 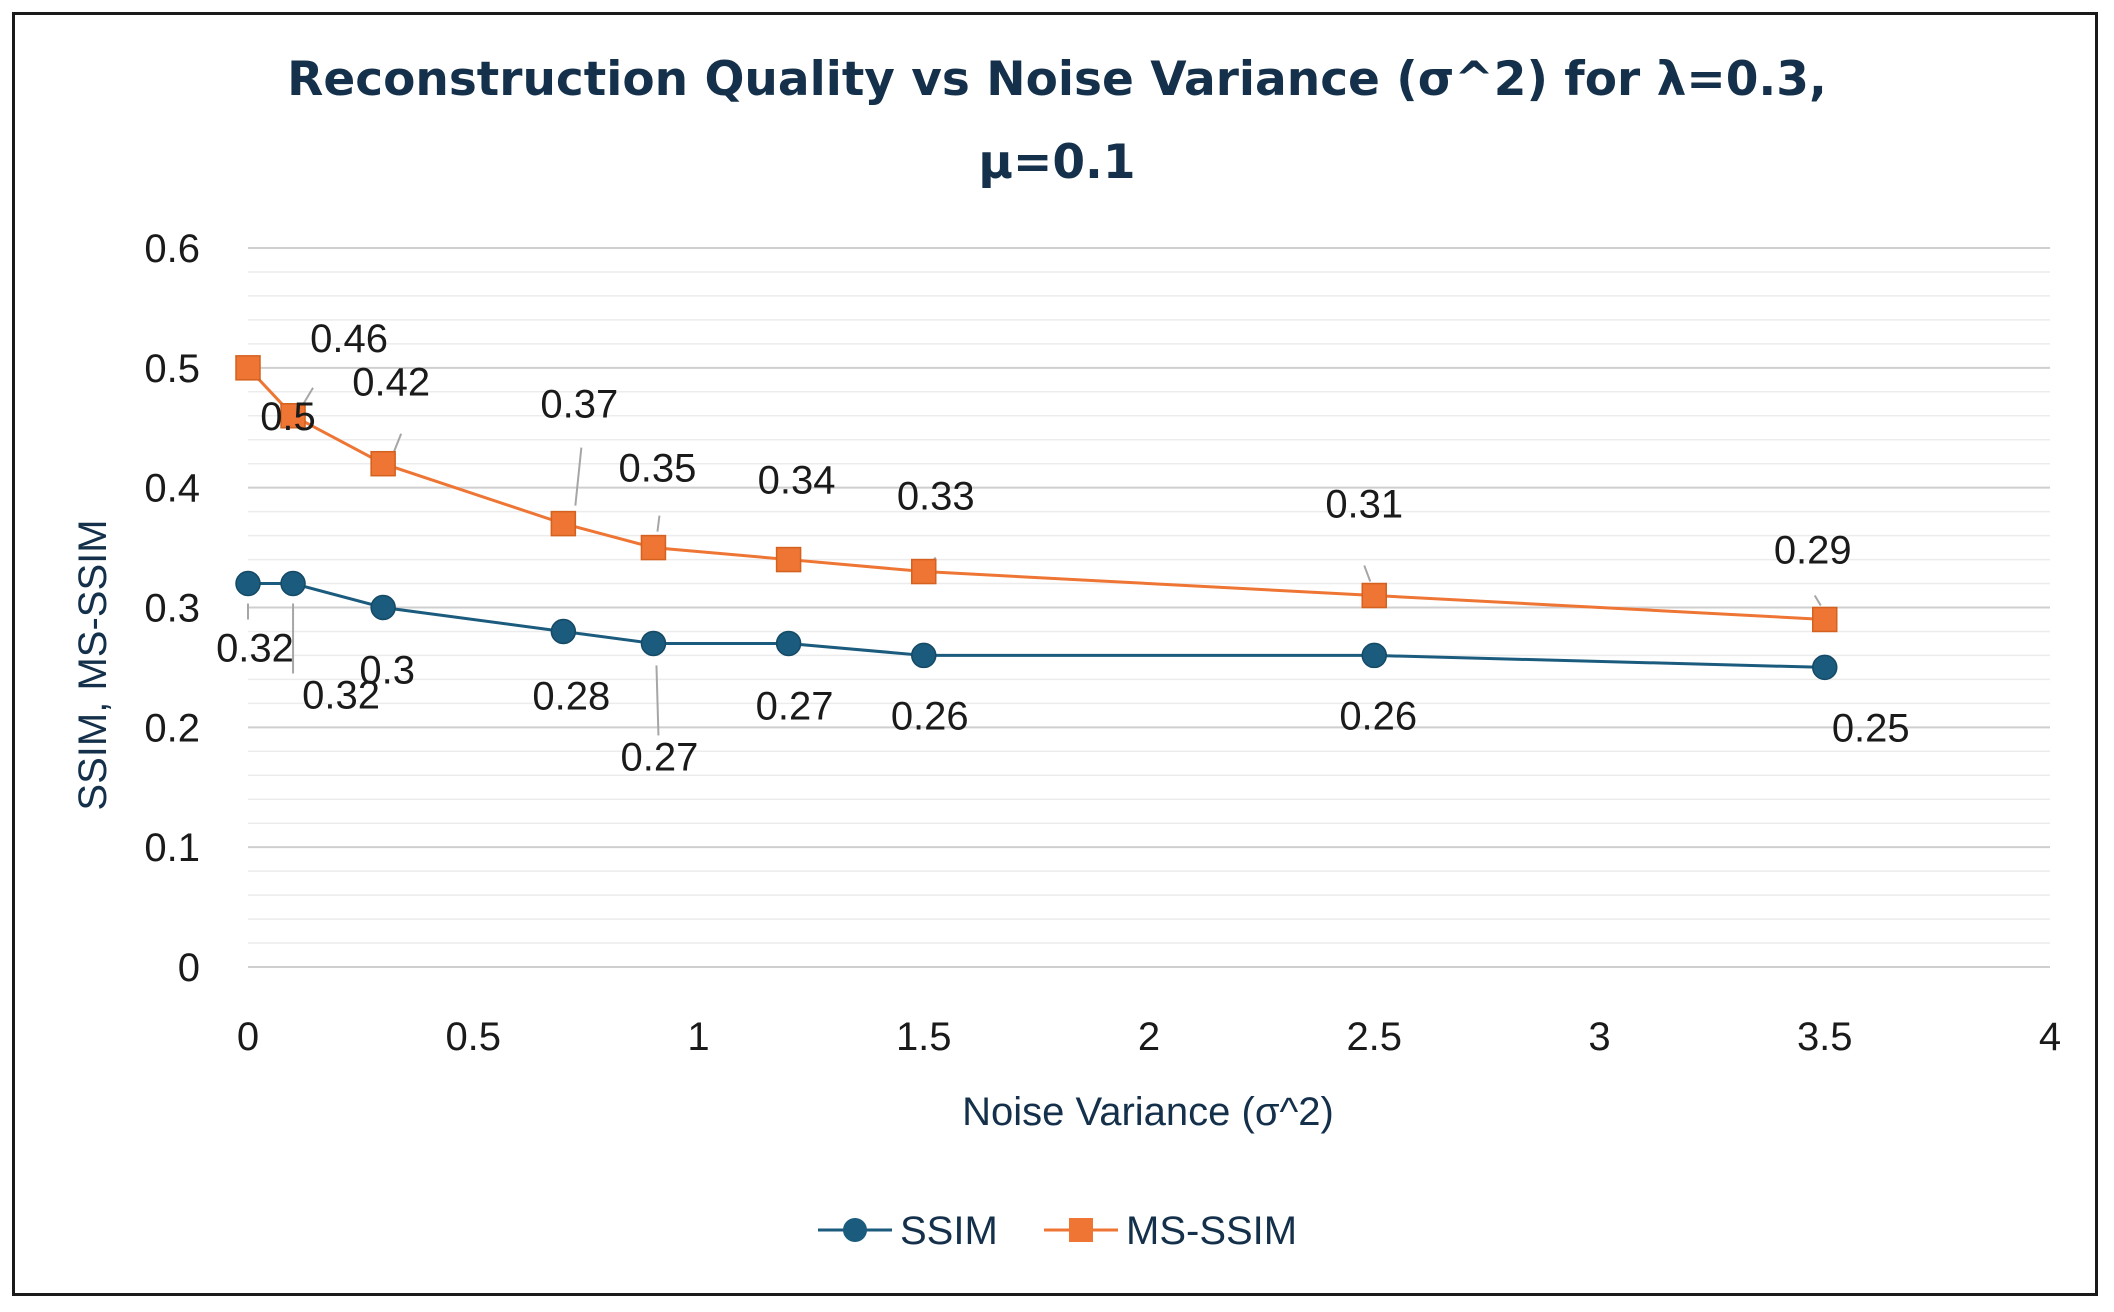 I want to click on y-axis-title: SSIM, MS-SSIM, so click(x=93, y=664).